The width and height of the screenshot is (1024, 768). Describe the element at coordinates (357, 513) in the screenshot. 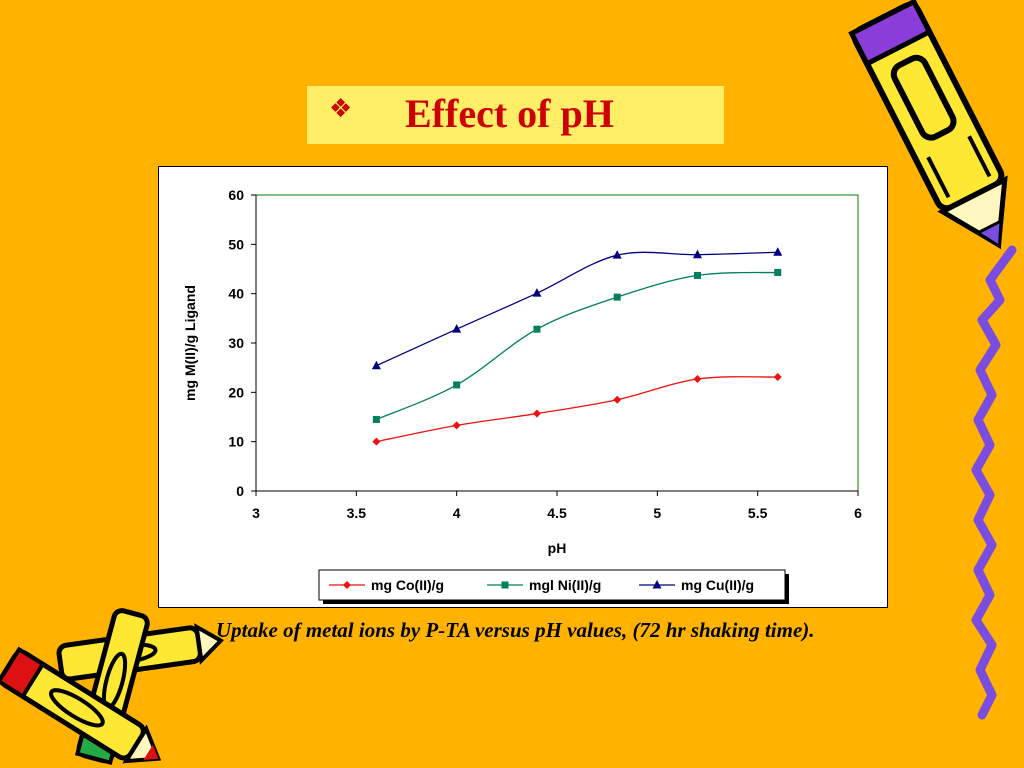

I see `x-tick-label: 3.5` at that location.